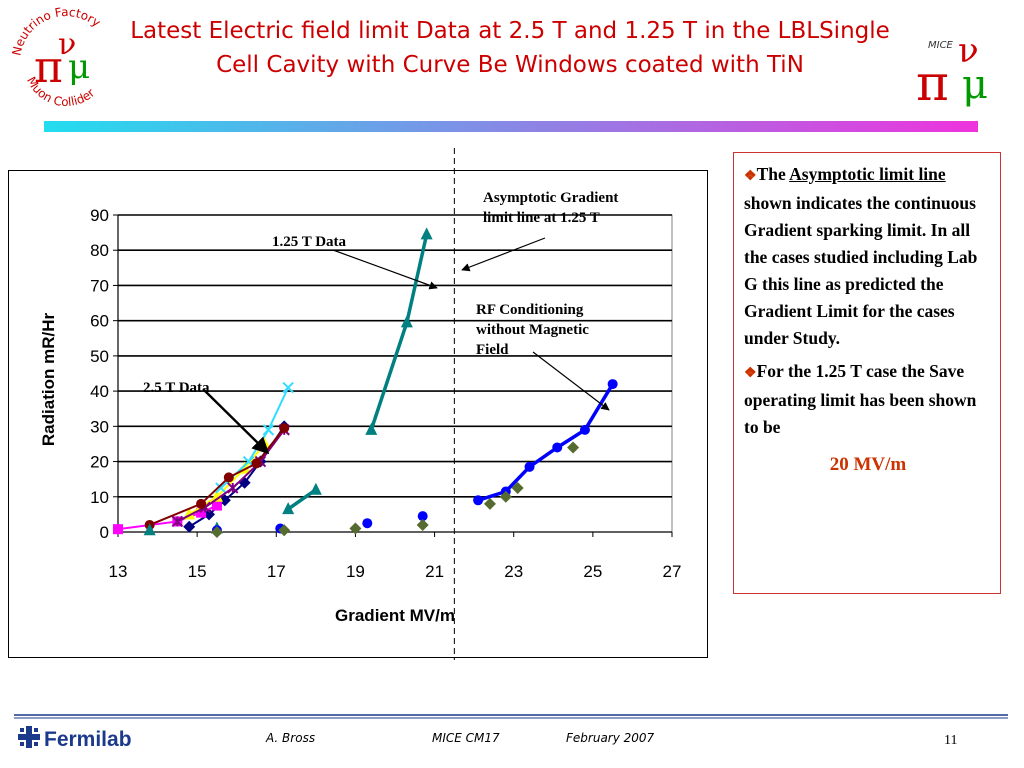 The image size is (1024, 768). What do you see at coordinates (932, 82) in the screenshot?
I see `mice-pi-symbol: π` at bounding box center [932, 82].